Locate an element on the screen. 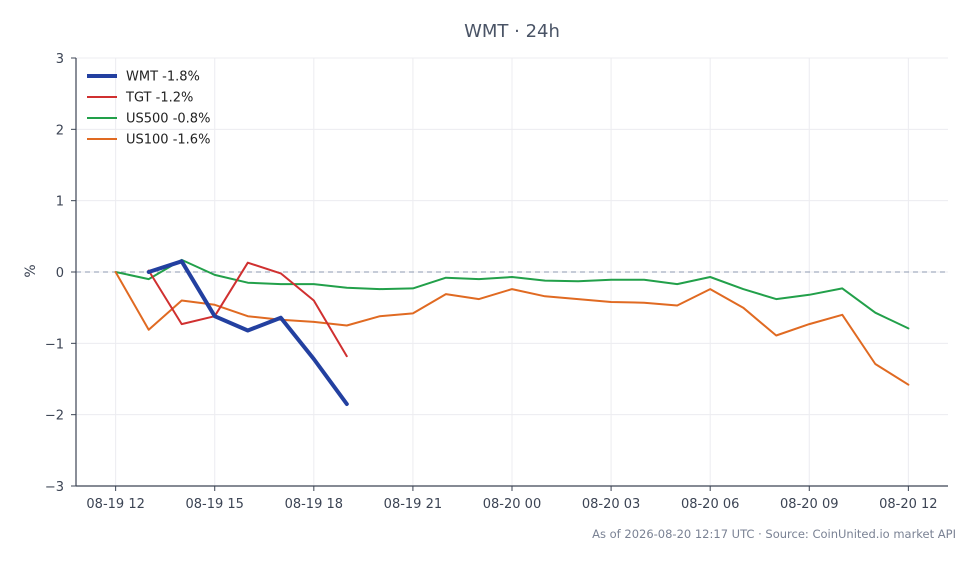  legend-label: WMT -1.8% is located at coordinates (163, 77).